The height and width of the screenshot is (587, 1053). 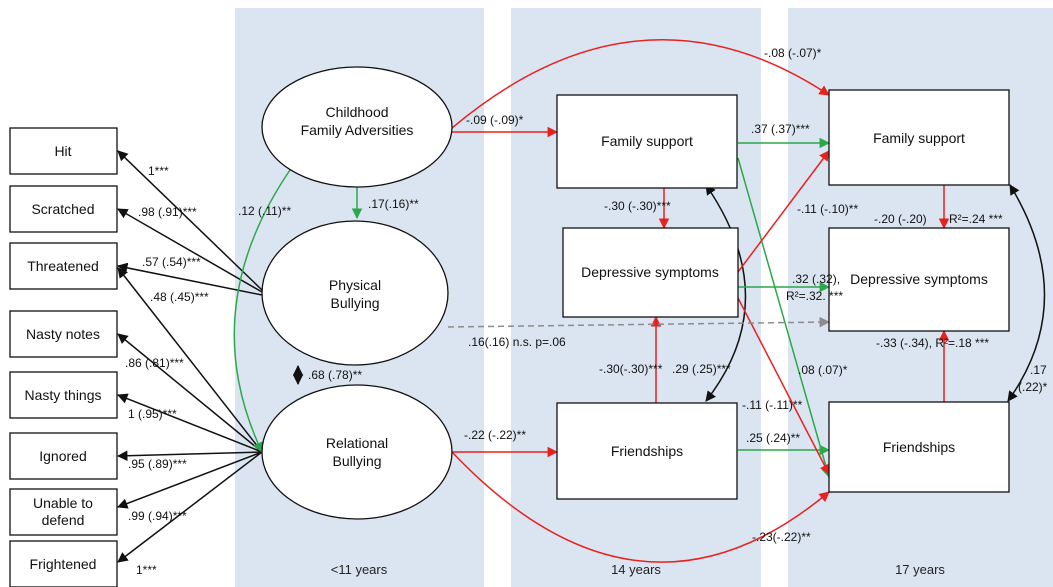 What do you see at coordinates (495, 435) in the screenshot?
I see `coef-rb-fr14: -.22 (-.22)**` at bounding box center [495, 435].